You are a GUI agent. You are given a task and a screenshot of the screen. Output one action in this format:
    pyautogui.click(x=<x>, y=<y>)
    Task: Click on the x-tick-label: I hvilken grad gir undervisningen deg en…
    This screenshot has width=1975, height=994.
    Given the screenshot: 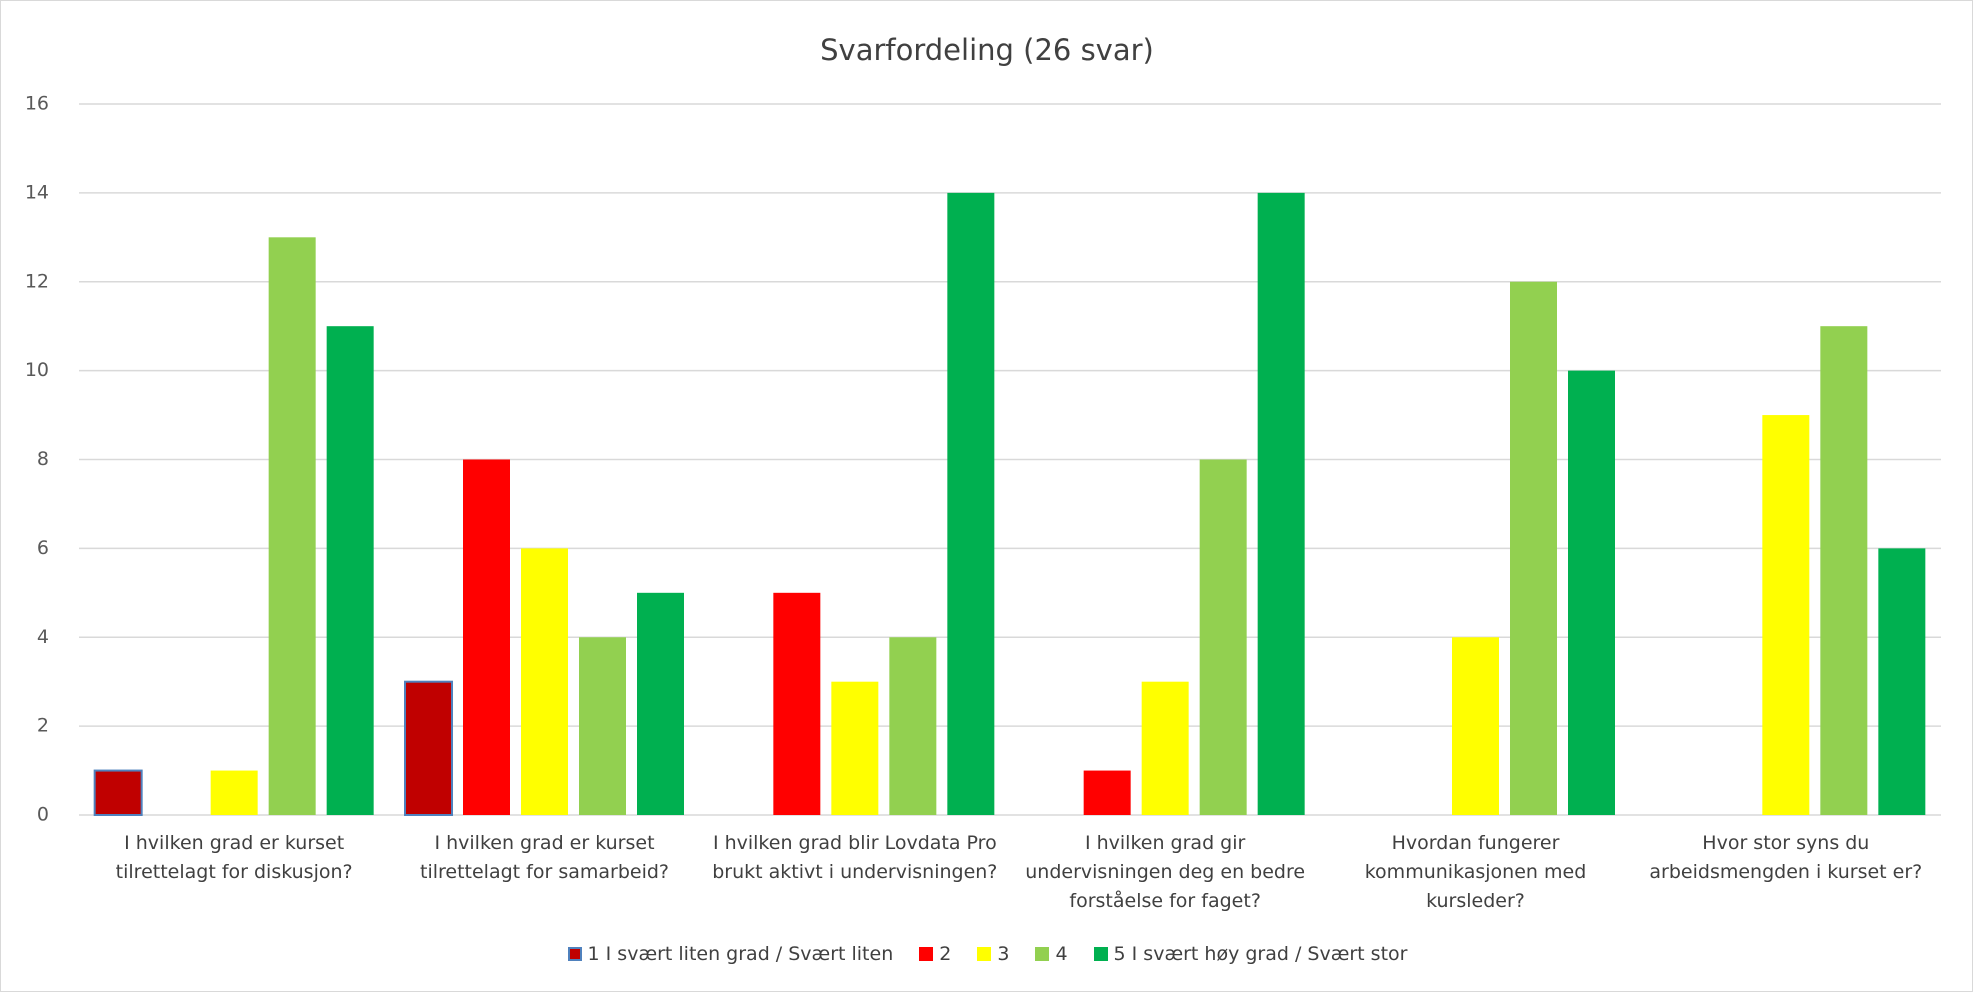 What is the action you would take?
    pyautogui.click(x=1165, y=872)
    